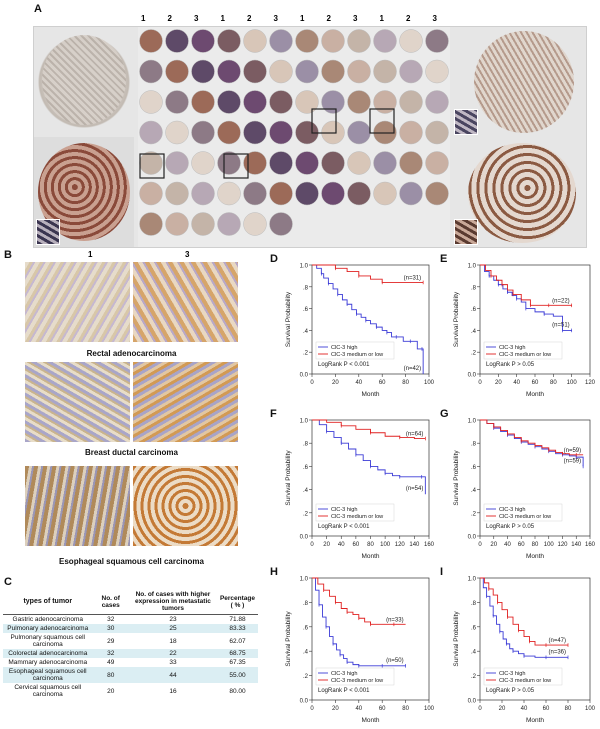 This screenshot has width=600, height=729. I want to click on panel-label-i: I, so click(442, 572).